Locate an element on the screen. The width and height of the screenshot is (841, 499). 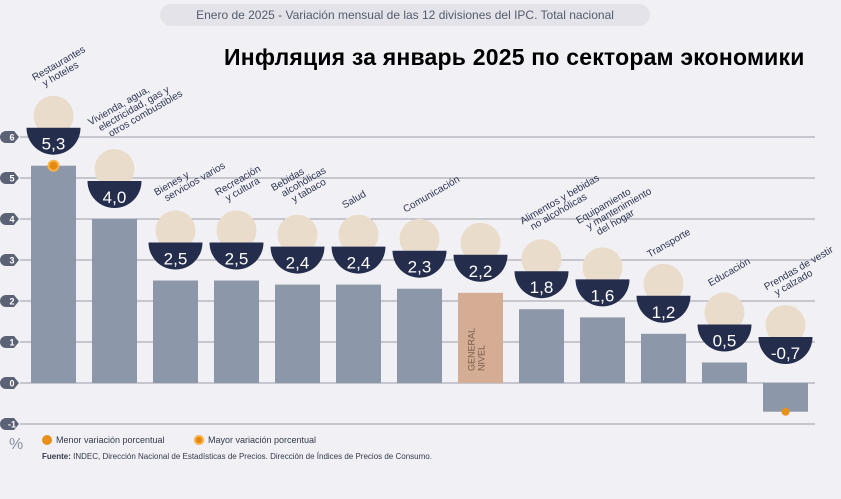
category-label: Comunicación is located at coordinates (432, 194).